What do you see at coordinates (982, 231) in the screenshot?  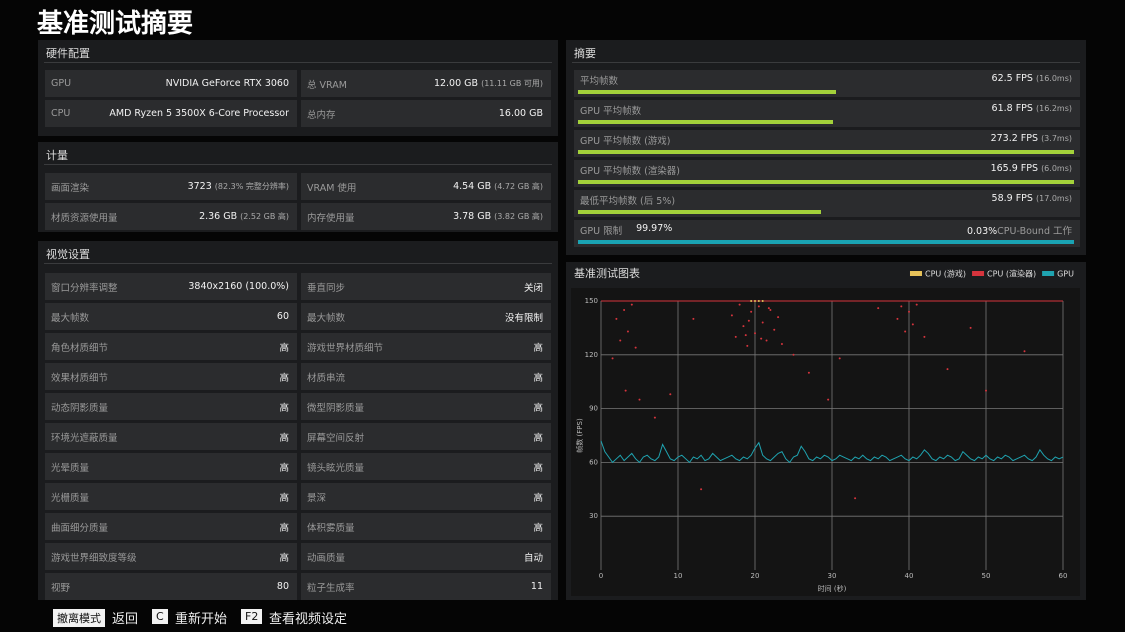 I see `cpu-bound-value: 0.03%` at bounding box center [982, 231].